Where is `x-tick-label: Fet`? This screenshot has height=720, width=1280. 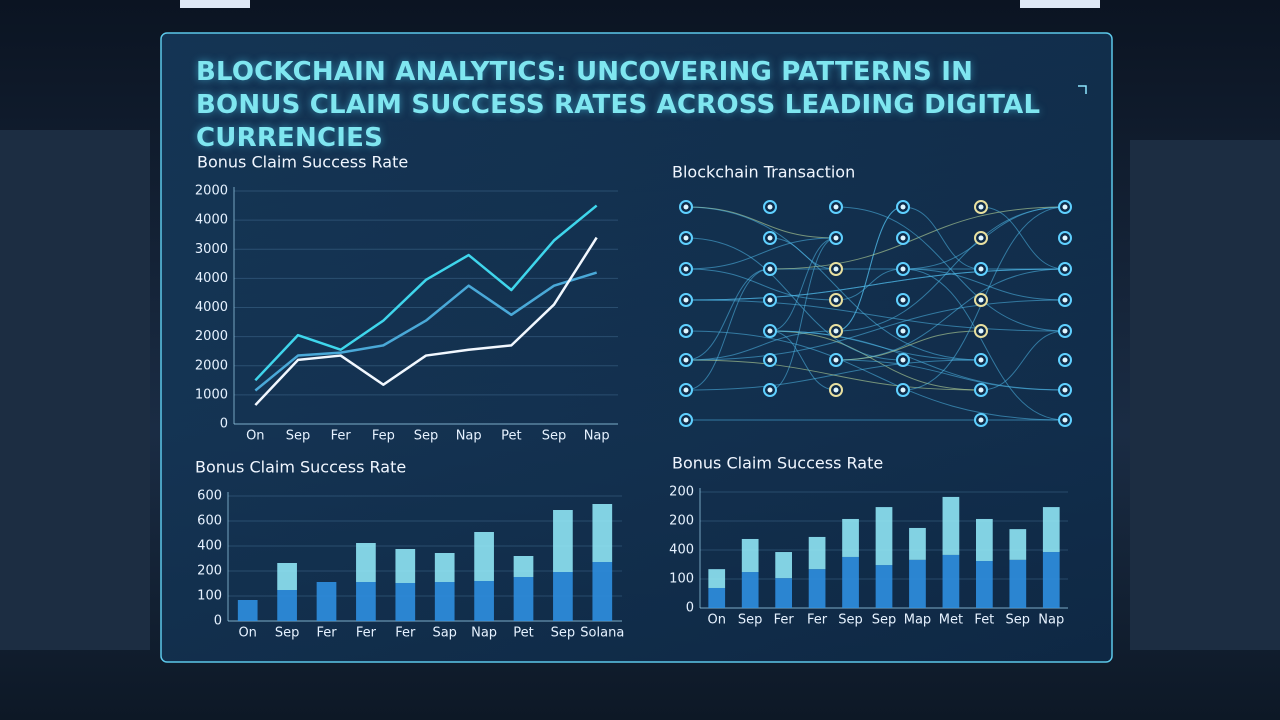
x-tick-label: Fet is located at coordinates (984, 620).